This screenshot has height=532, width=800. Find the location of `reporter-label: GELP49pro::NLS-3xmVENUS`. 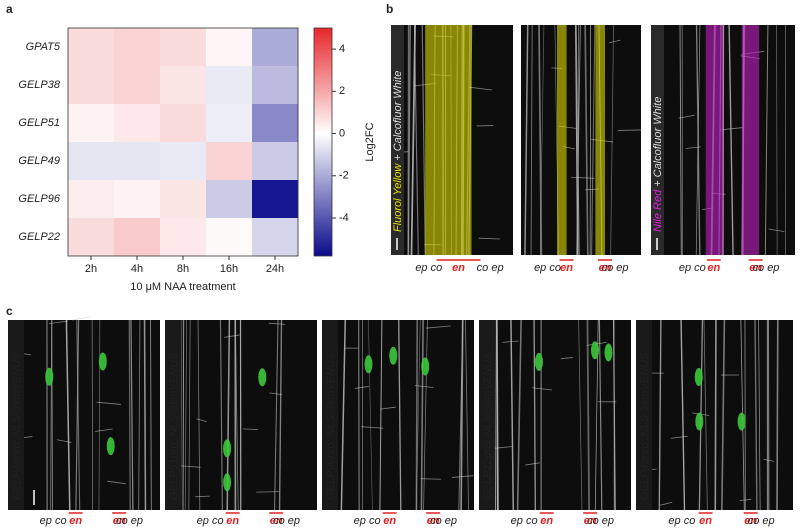

reporter-label: GELP49pro::NLS-3xmVENUS is located at coordinates (645, 426).